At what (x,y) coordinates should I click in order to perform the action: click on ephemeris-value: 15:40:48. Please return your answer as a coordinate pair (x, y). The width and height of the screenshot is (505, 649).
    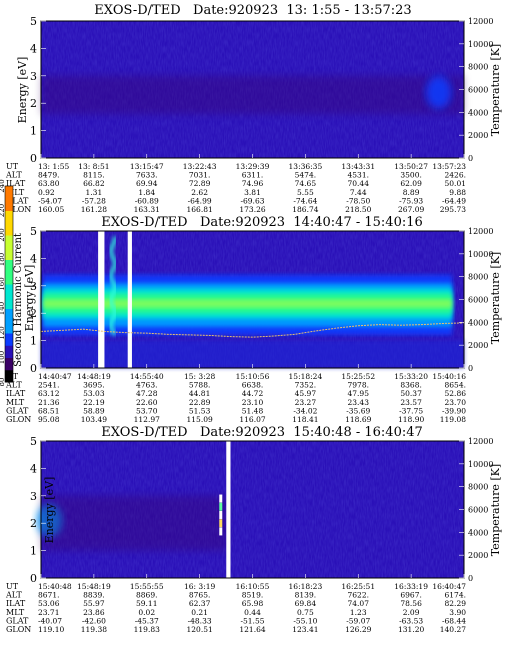
    Looking at the image, I should click on (55, 586).